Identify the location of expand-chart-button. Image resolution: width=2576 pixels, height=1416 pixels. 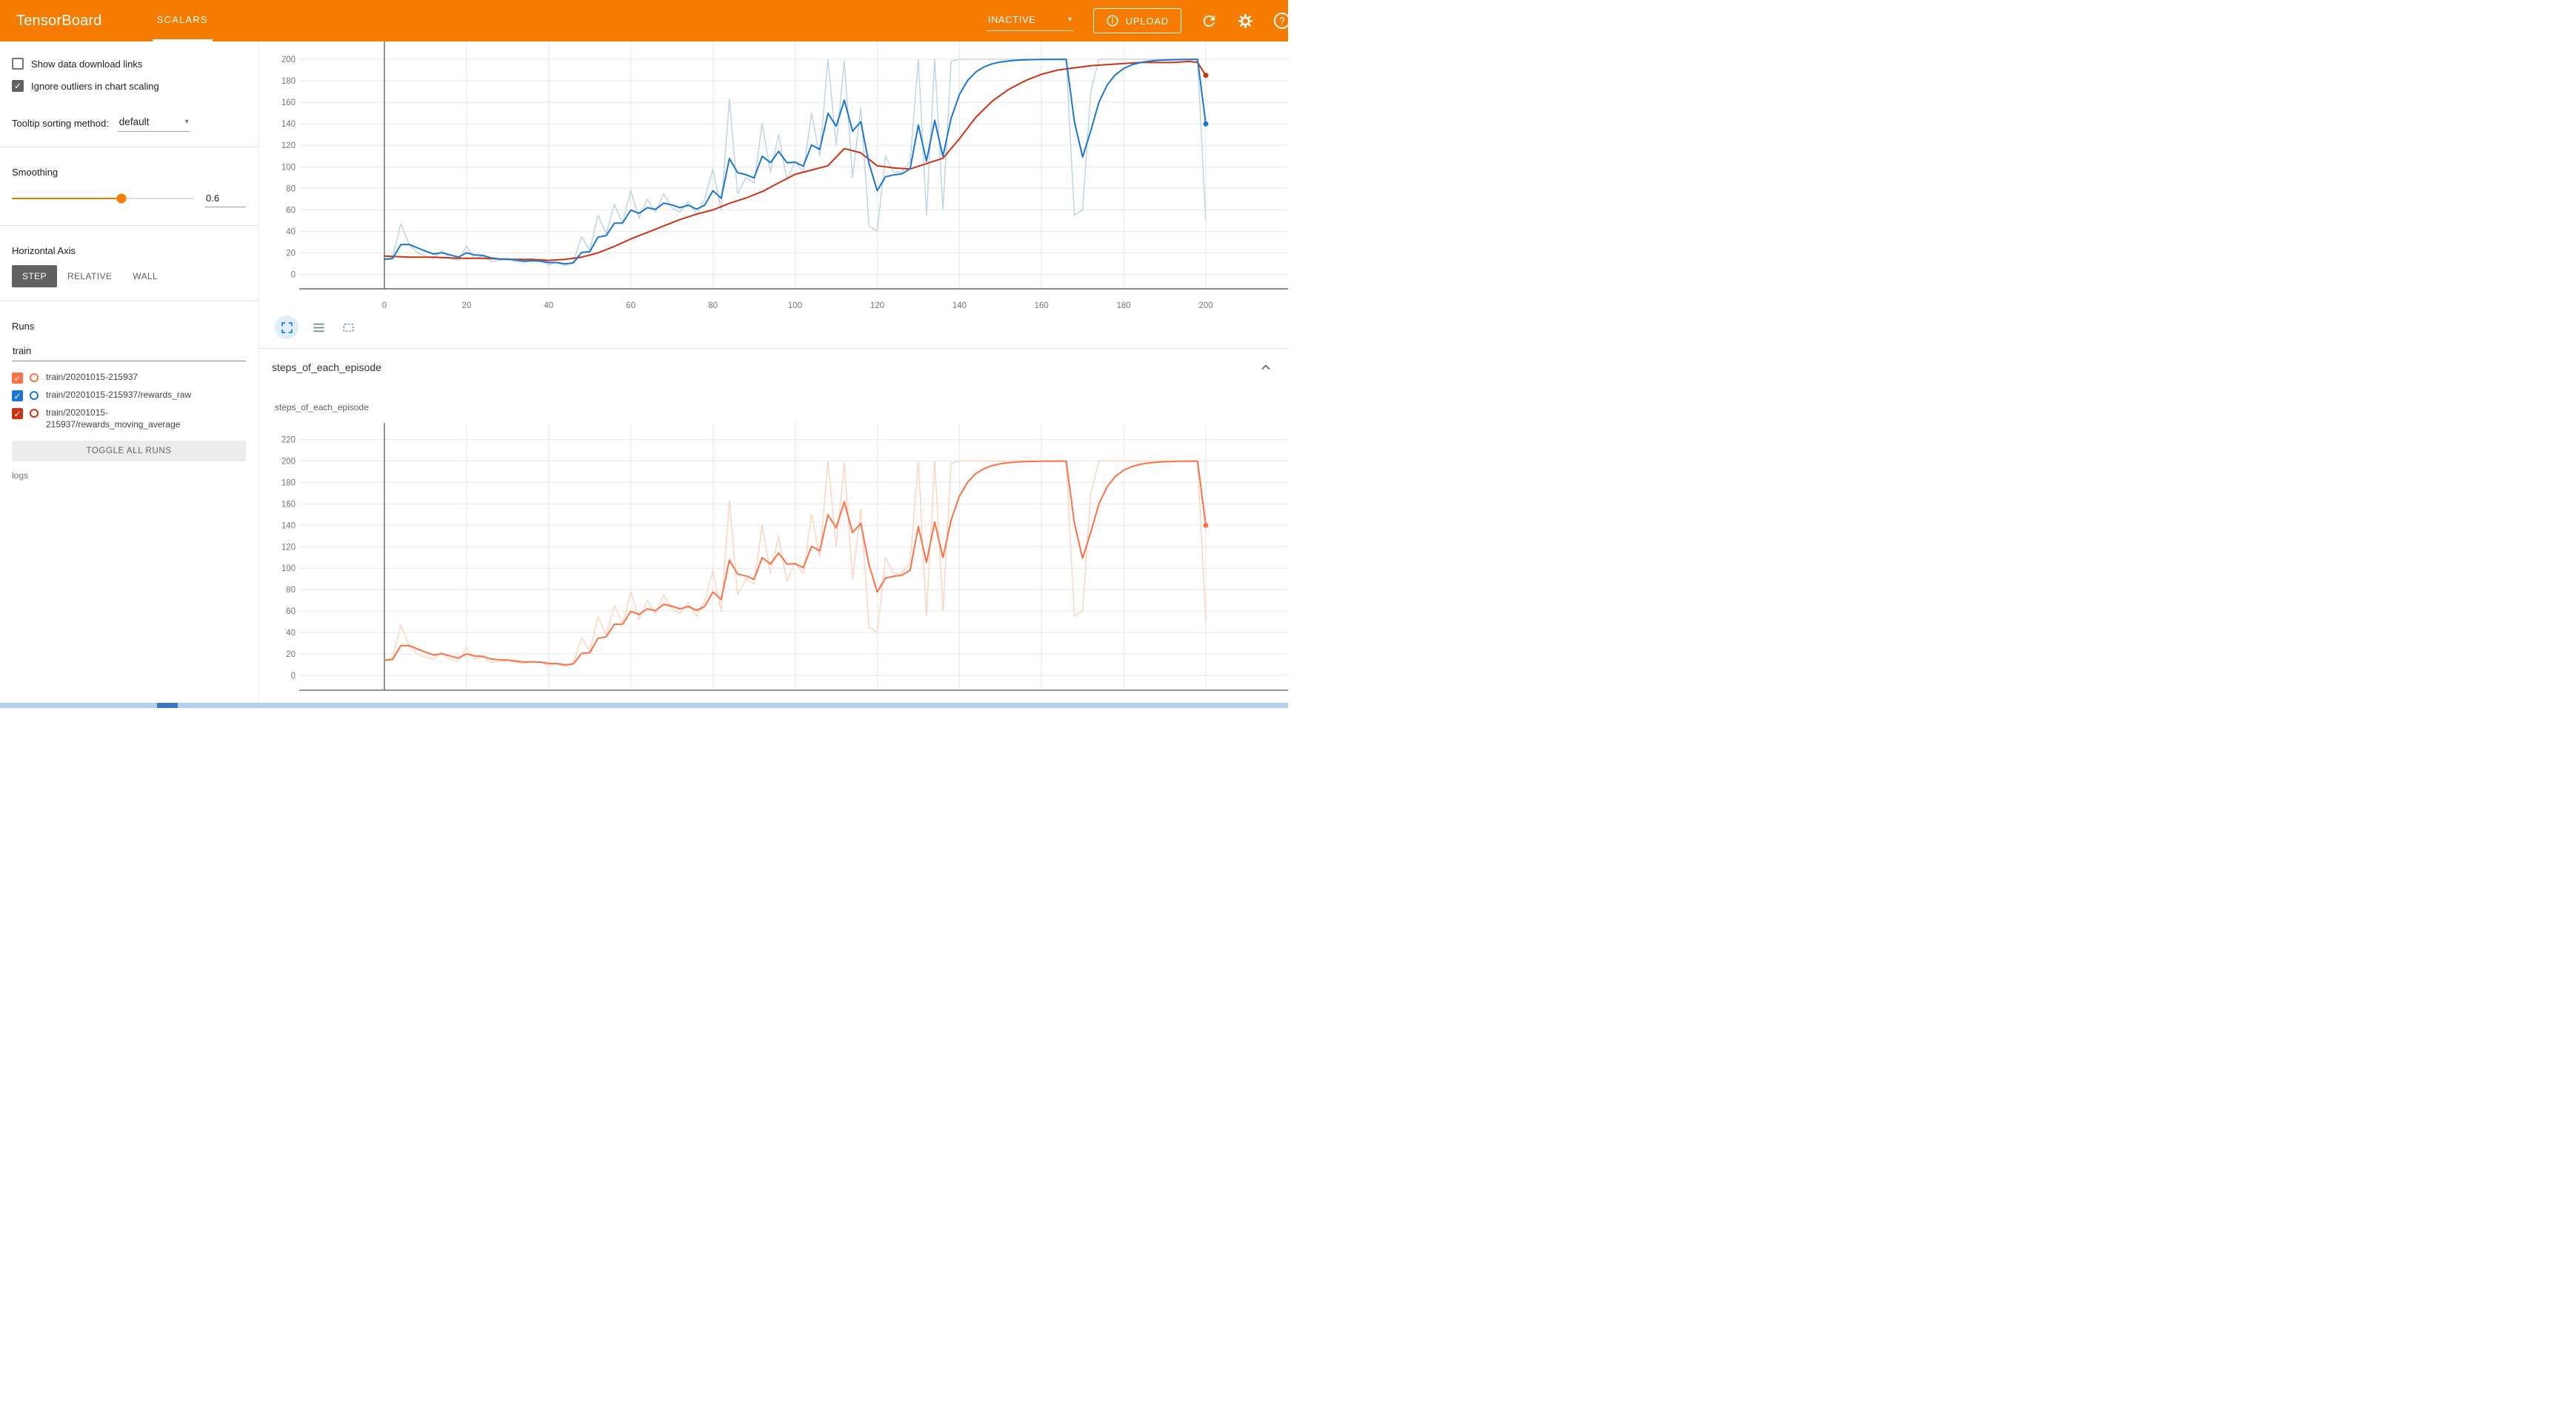
(286, 327).